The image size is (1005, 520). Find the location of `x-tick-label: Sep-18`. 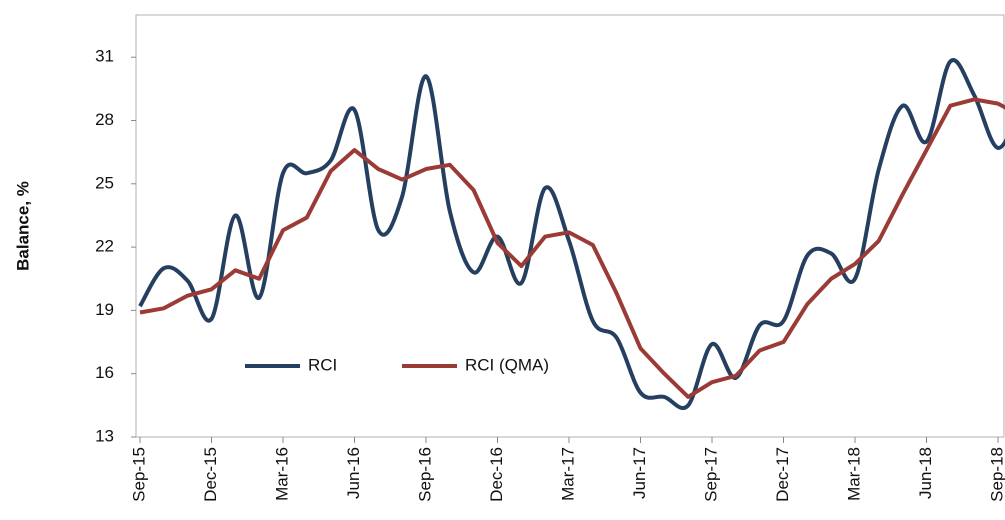

x-tick-label: Sep-18 is located at coordinates (996, 474).